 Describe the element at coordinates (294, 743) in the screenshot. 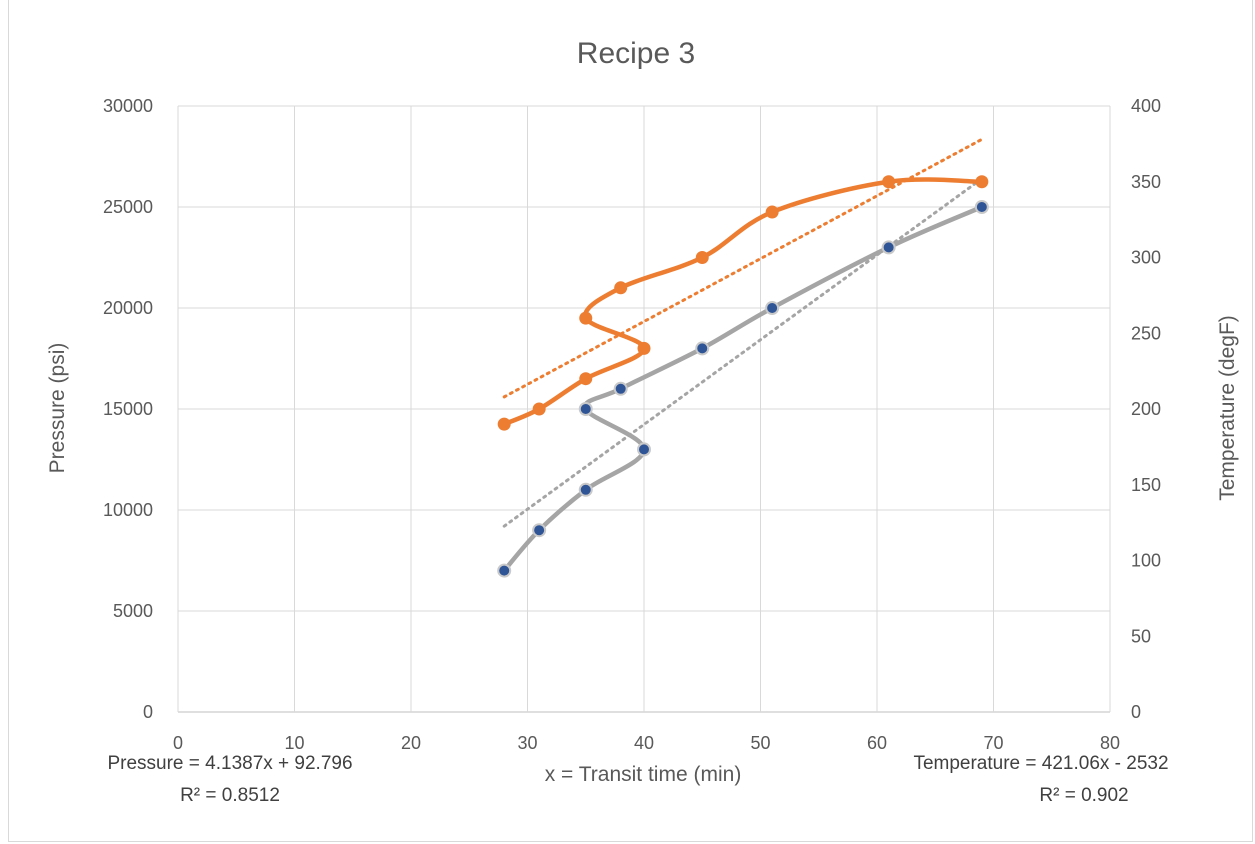

I see `x-tick-label: 10` at that location.